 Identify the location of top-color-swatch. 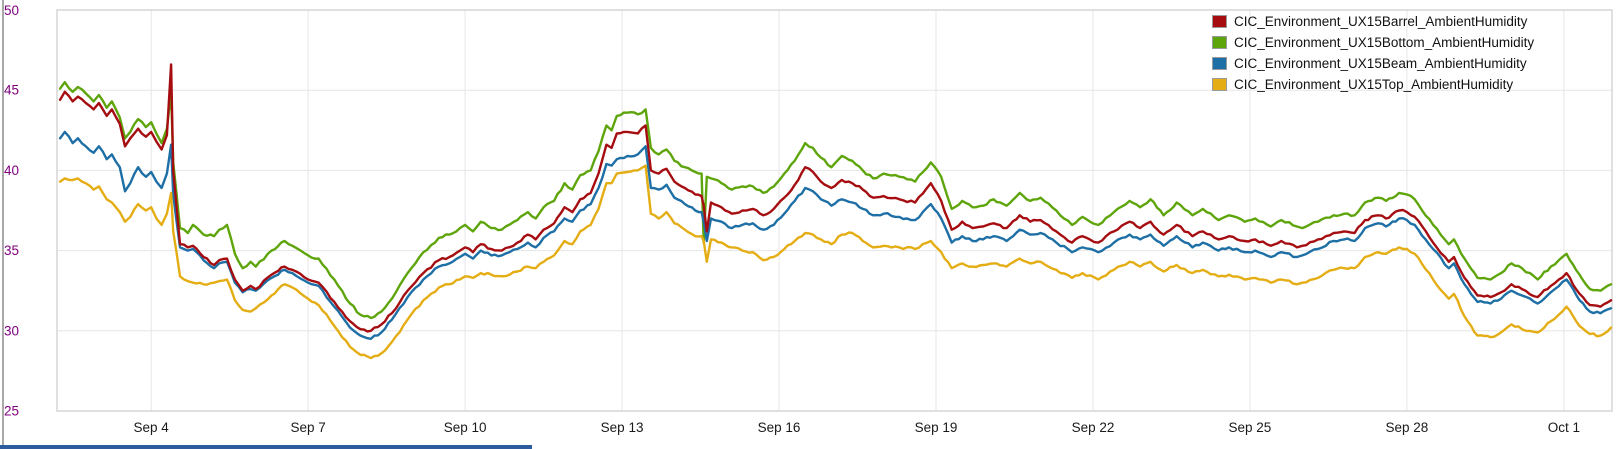
(1219, 84).